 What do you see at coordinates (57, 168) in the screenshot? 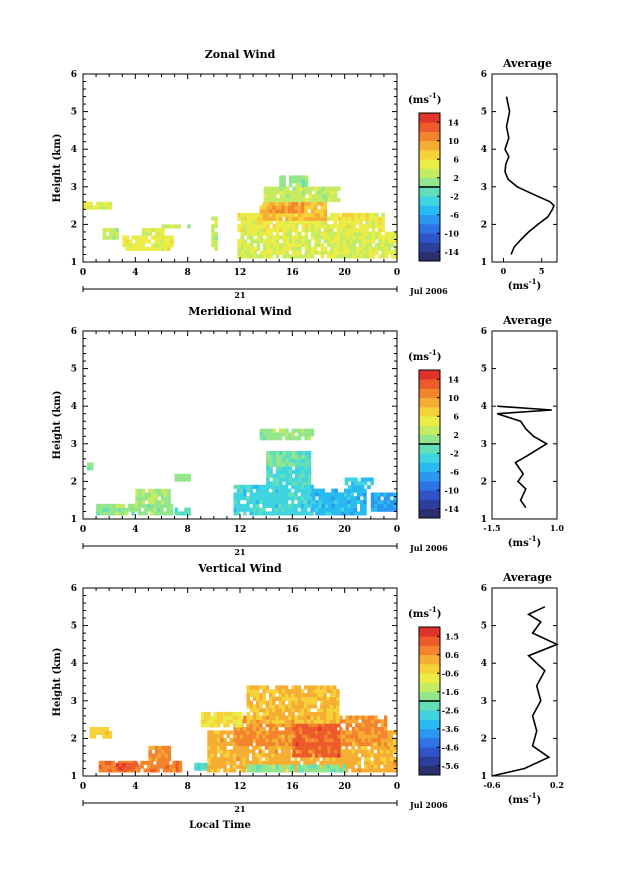
I see `y-axis-label: Height (km)` at bounding box center [57, 168].